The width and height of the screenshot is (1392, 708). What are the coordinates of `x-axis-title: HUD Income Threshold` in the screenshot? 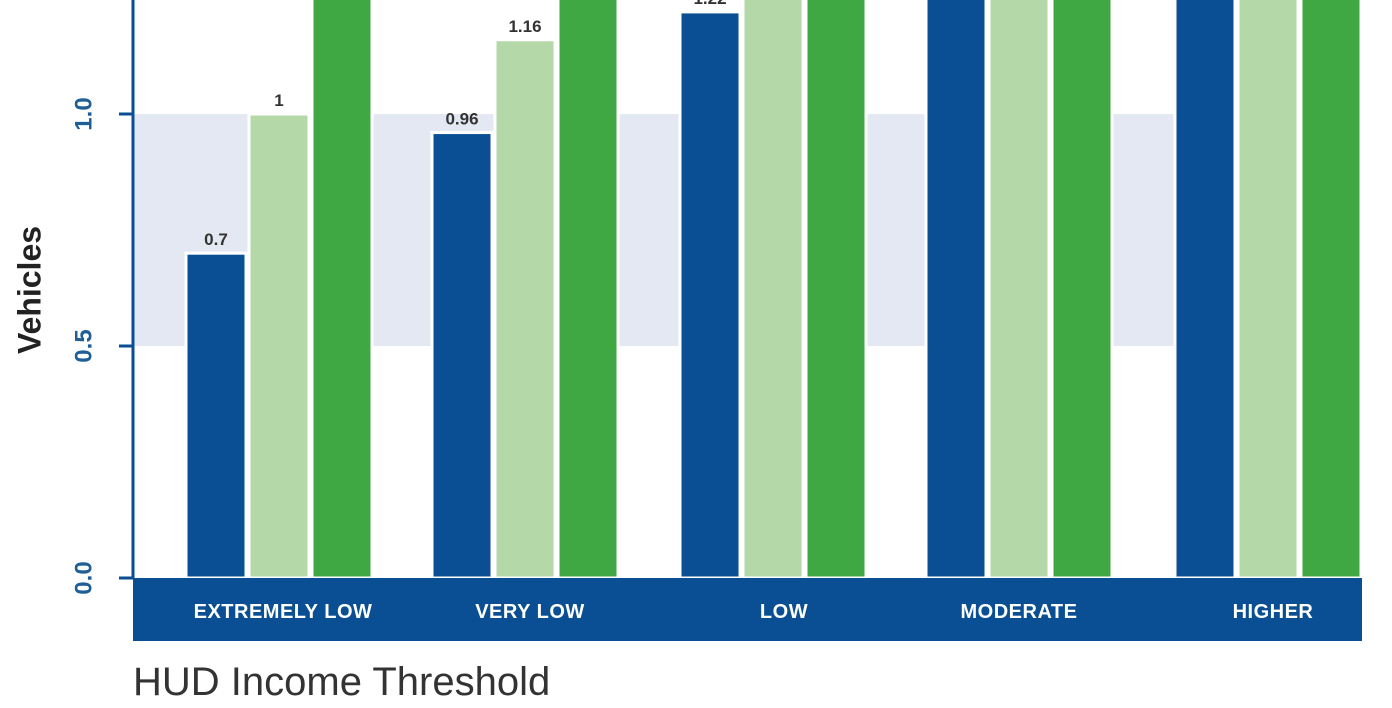 It's located at (342, 682).